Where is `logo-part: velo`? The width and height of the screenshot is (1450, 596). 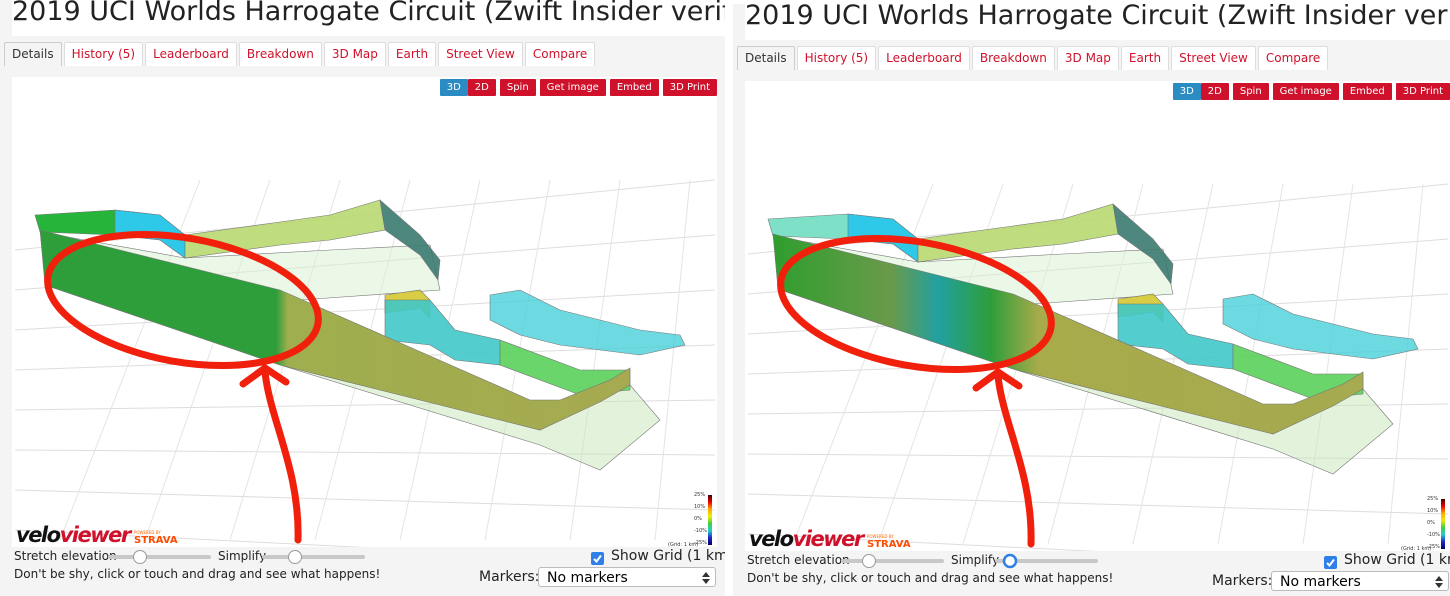
logo-part: velo is located at coordinates (771, 539).